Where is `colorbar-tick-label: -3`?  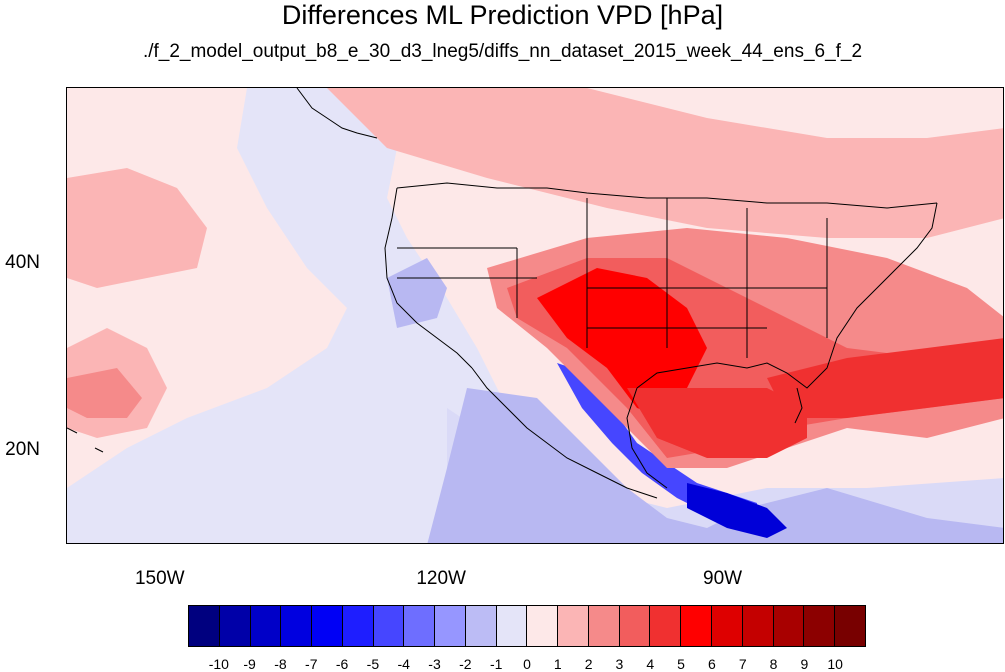 colorbar-tick-label: -3 is located at coordinates (434, 664).